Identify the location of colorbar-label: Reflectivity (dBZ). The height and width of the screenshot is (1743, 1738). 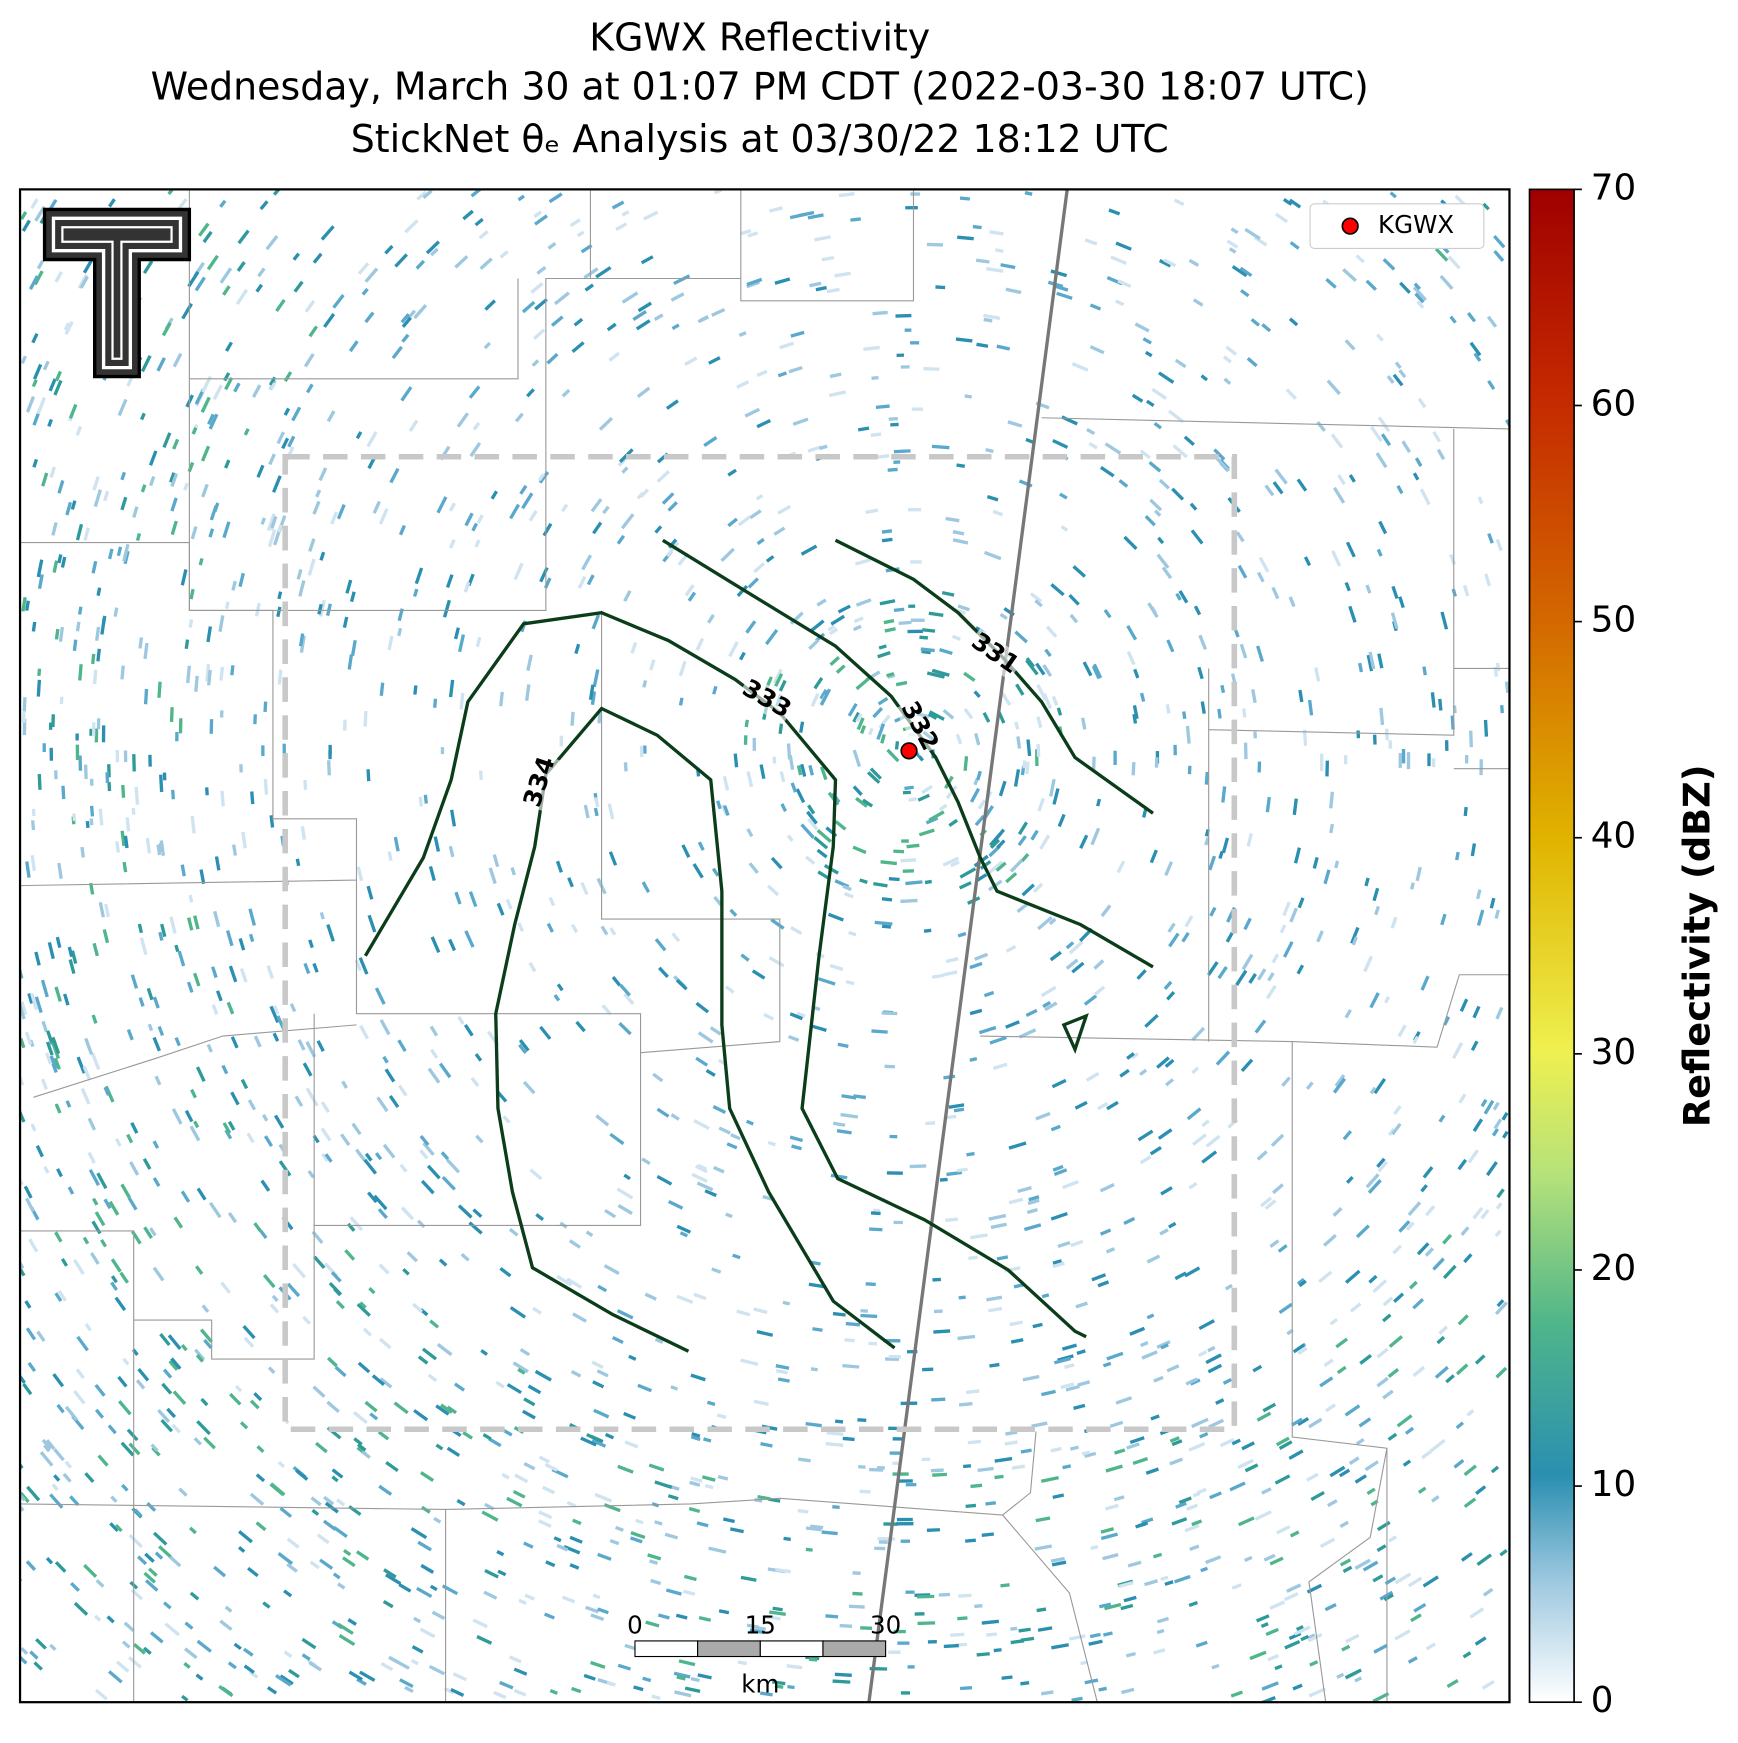
(1696, 945).